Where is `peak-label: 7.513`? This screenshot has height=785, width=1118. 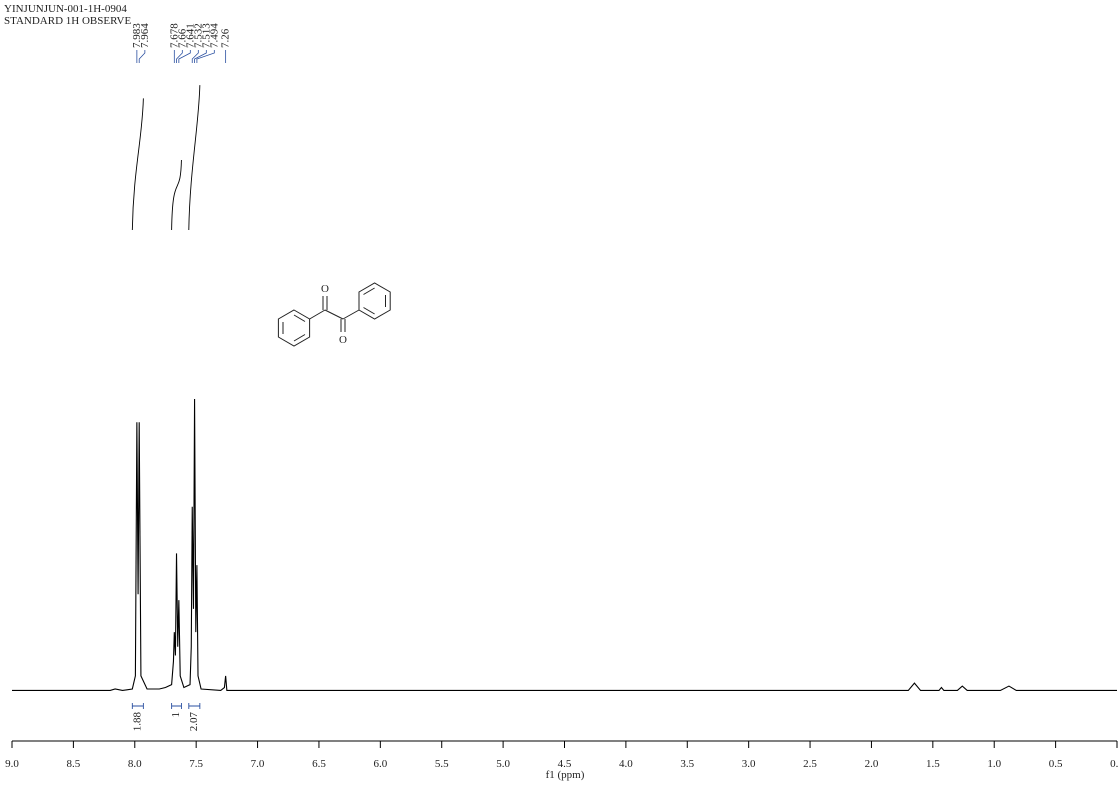 peak-label: 7.513 is located at coordinates (206, 35).